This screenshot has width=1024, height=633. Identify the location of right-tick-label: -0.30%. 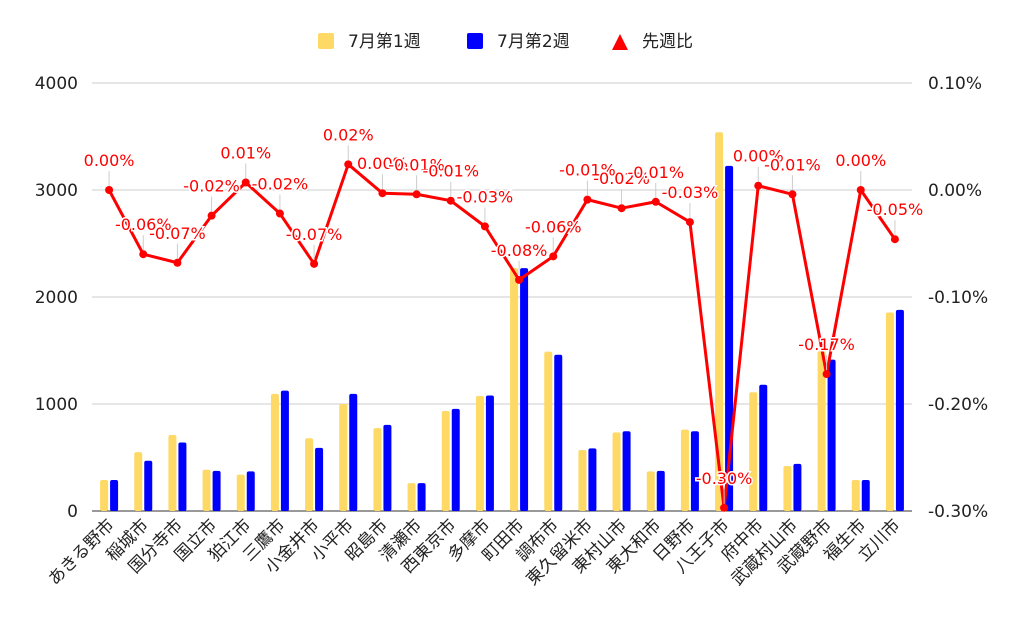
(958, 512).